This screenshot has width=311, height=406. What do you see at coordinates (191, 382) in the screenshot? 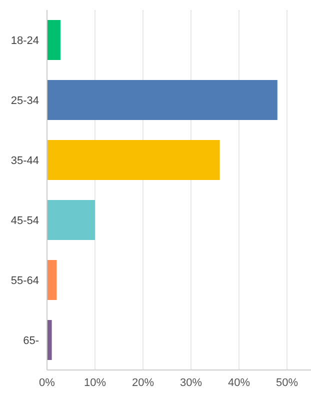
I see `x-tick-label: 30%` at bounding box center [191, 382].